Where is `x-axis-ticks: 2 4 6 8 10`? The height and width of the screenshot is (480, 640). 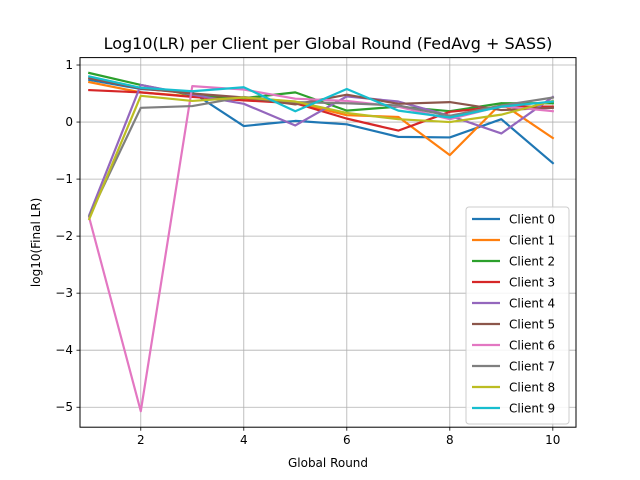 x-axis-ticks: 2 4 6 8 10 is located at coordinates (348, 437).